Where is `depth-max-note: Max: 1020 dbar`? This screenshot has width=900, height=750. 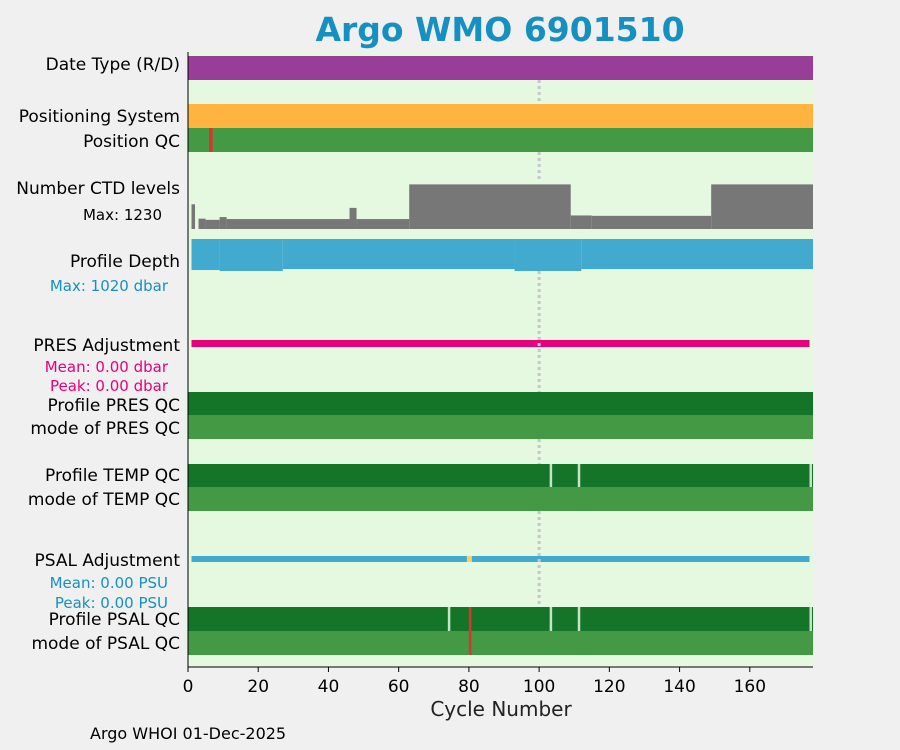
depth-max-note: Max: 1020 dbar is located at coordinates (109, 286).